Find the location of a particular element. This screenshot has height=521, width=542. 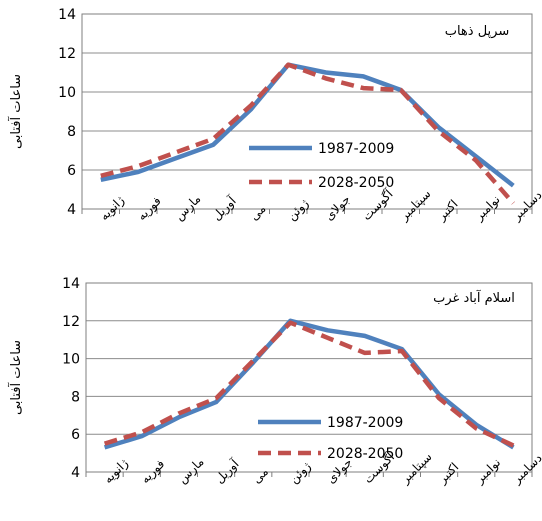

chart-title: اسلام آباد غرب is located at coordinates (474, 297).